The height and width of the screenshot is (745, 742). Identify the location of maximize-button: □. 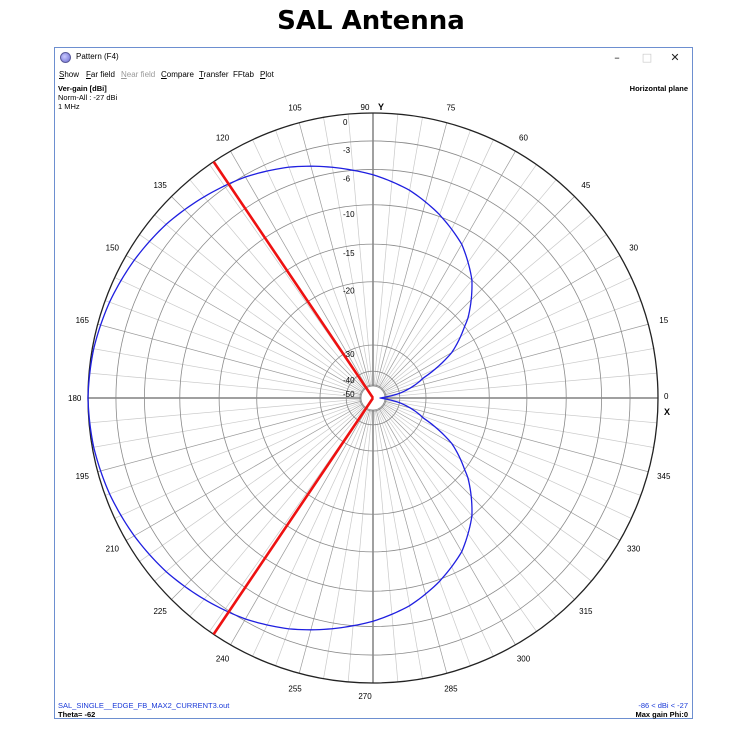
(647, 57).